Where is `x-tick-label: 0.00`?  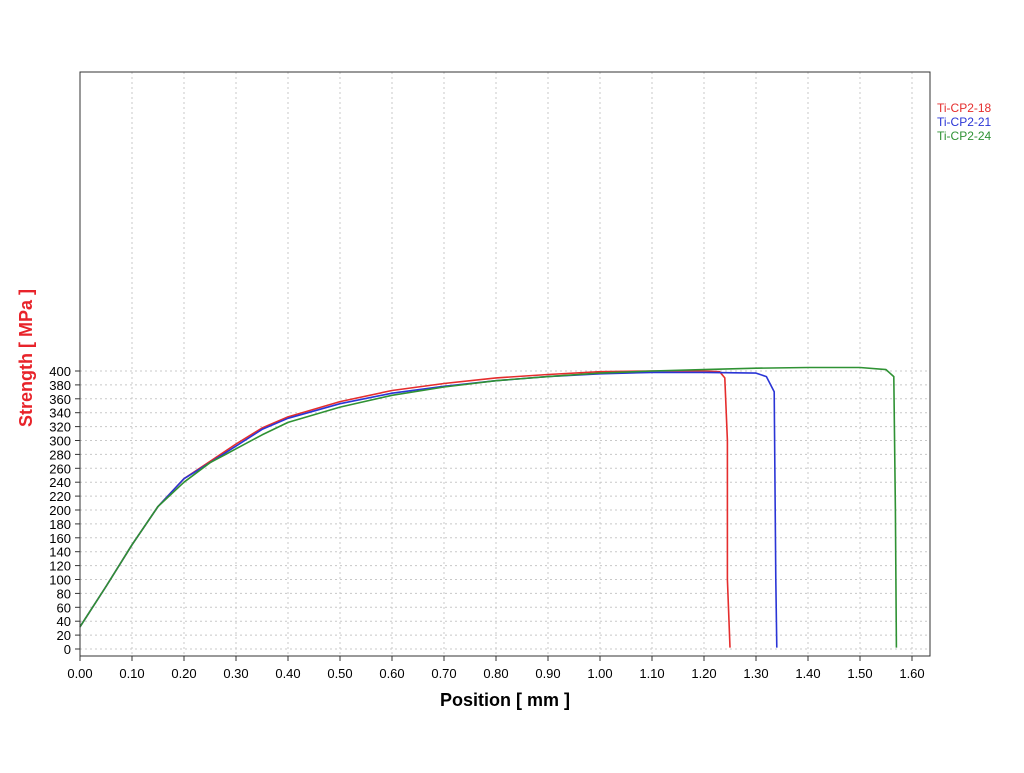
x-tick-label: 0.00 is located at coordinates (79, 673).